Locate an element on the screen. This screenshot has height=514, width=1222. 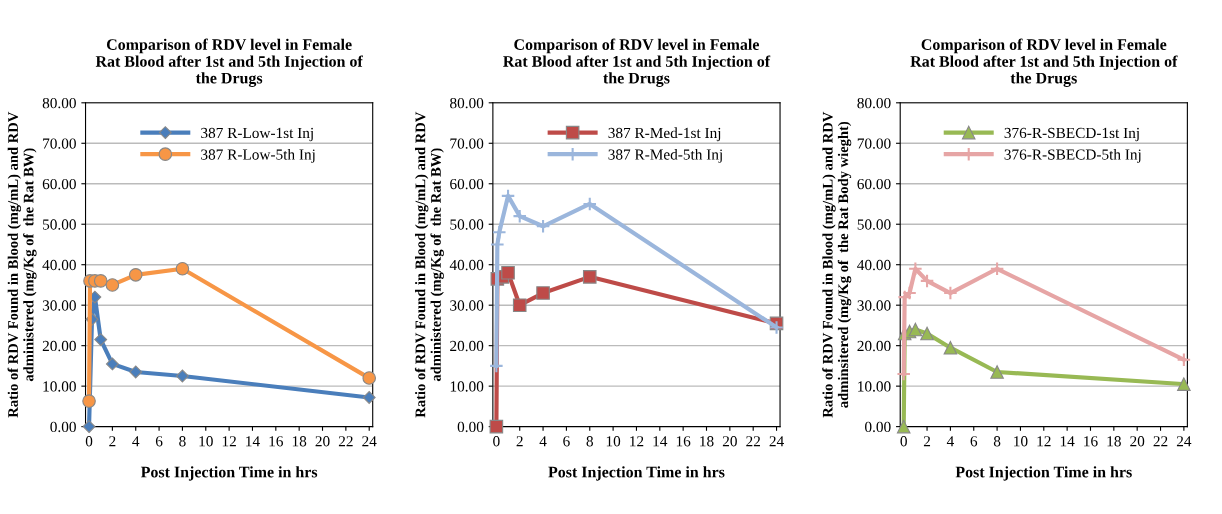
legend-label: 376-R-SBECD-1st Inj is located at coordinates (1071, 134).